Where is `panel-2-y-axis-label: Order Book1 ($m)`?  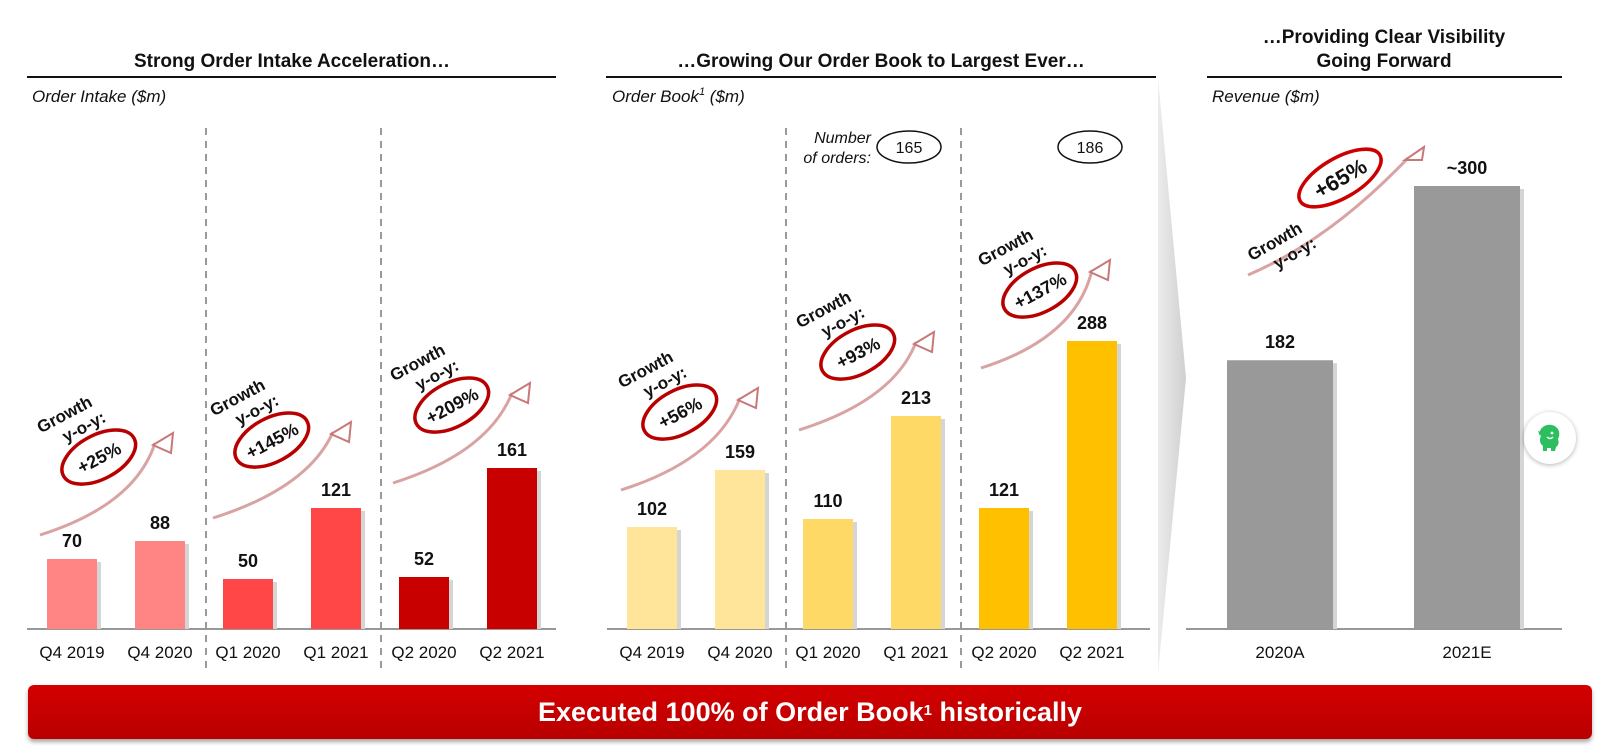
panel-2-y-axis-label: Order Book1 ($m) is located at coordinates (678, 96).